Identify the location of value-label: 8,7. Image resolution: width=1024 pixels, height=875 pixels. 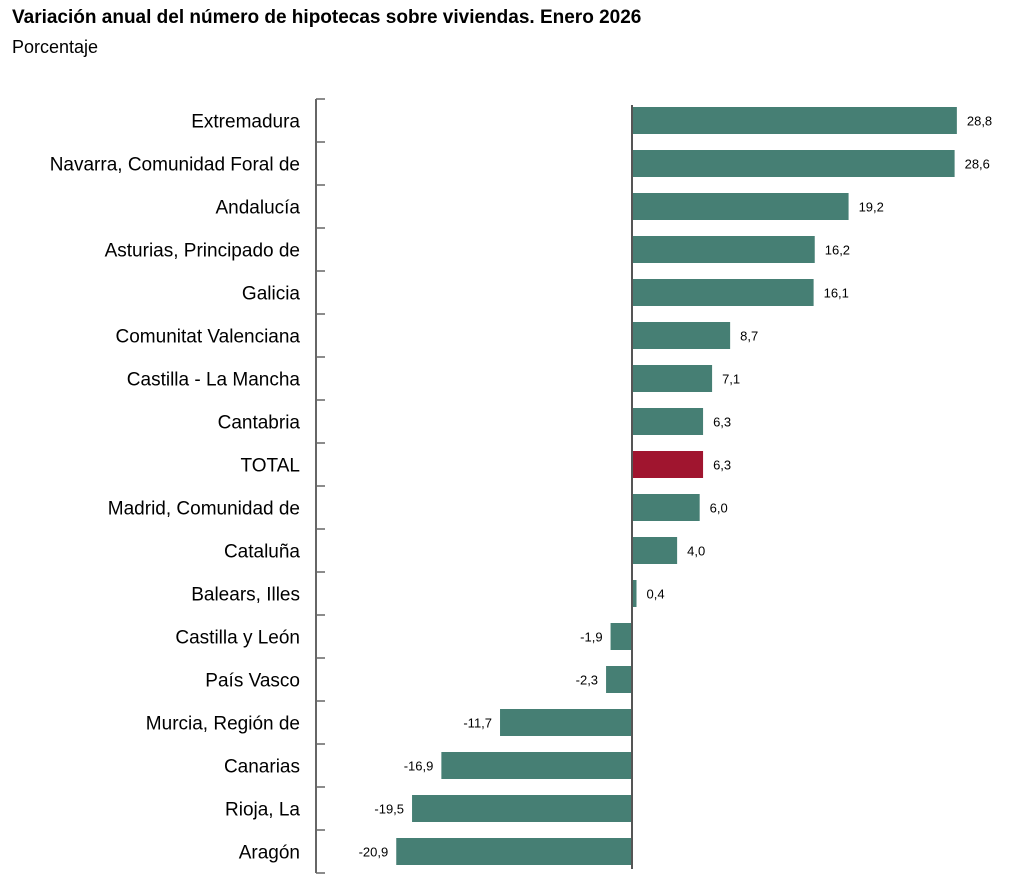
(749, 336).